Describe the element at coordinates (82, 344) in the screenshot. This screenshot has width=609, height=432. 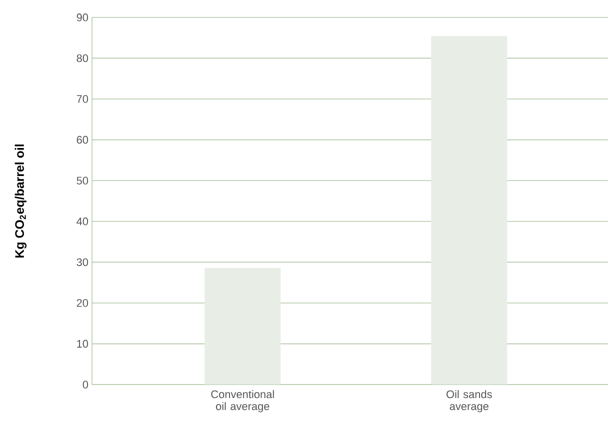
I see `y-tick-label: 10` at that location.